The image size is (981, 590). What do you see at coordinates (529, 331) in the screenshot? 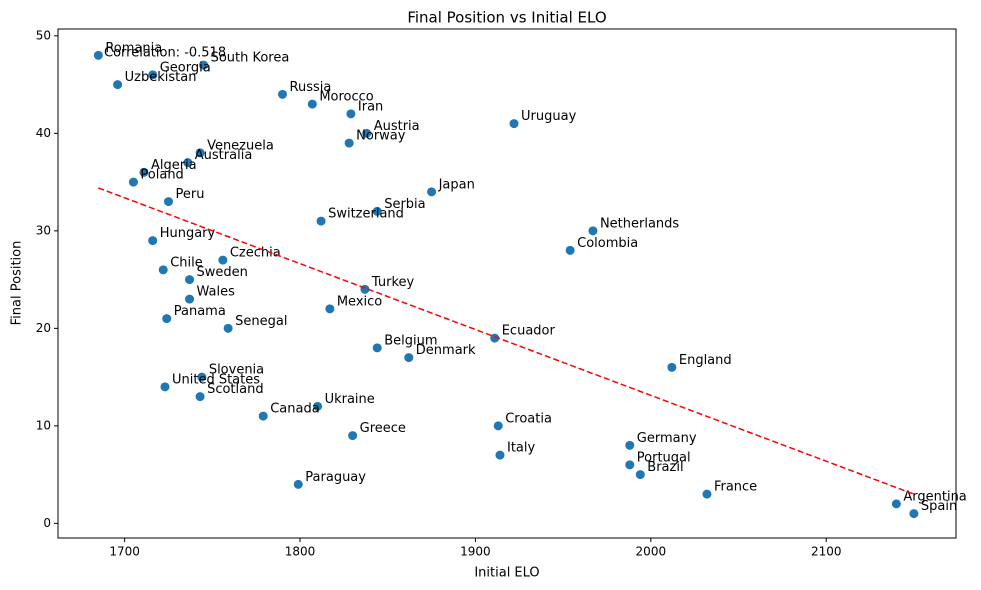
I see `point-label: Ecuador` at bounding box center [529, 331].